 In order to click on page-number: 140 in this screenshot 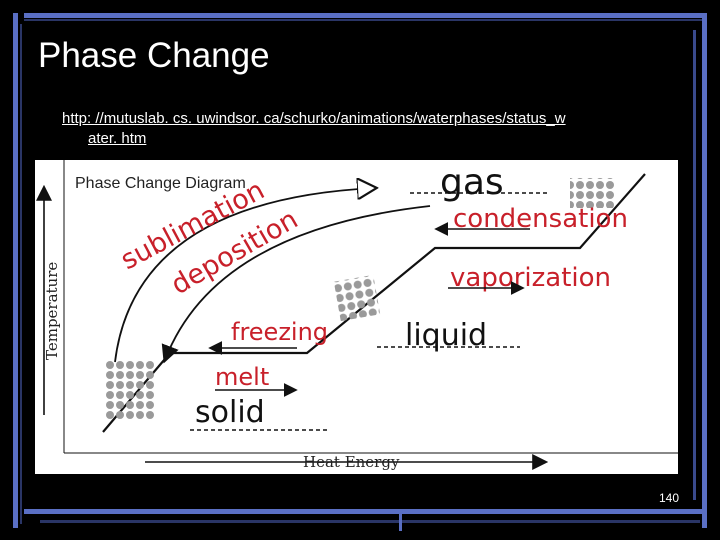, I will do `click(669, 498)`.